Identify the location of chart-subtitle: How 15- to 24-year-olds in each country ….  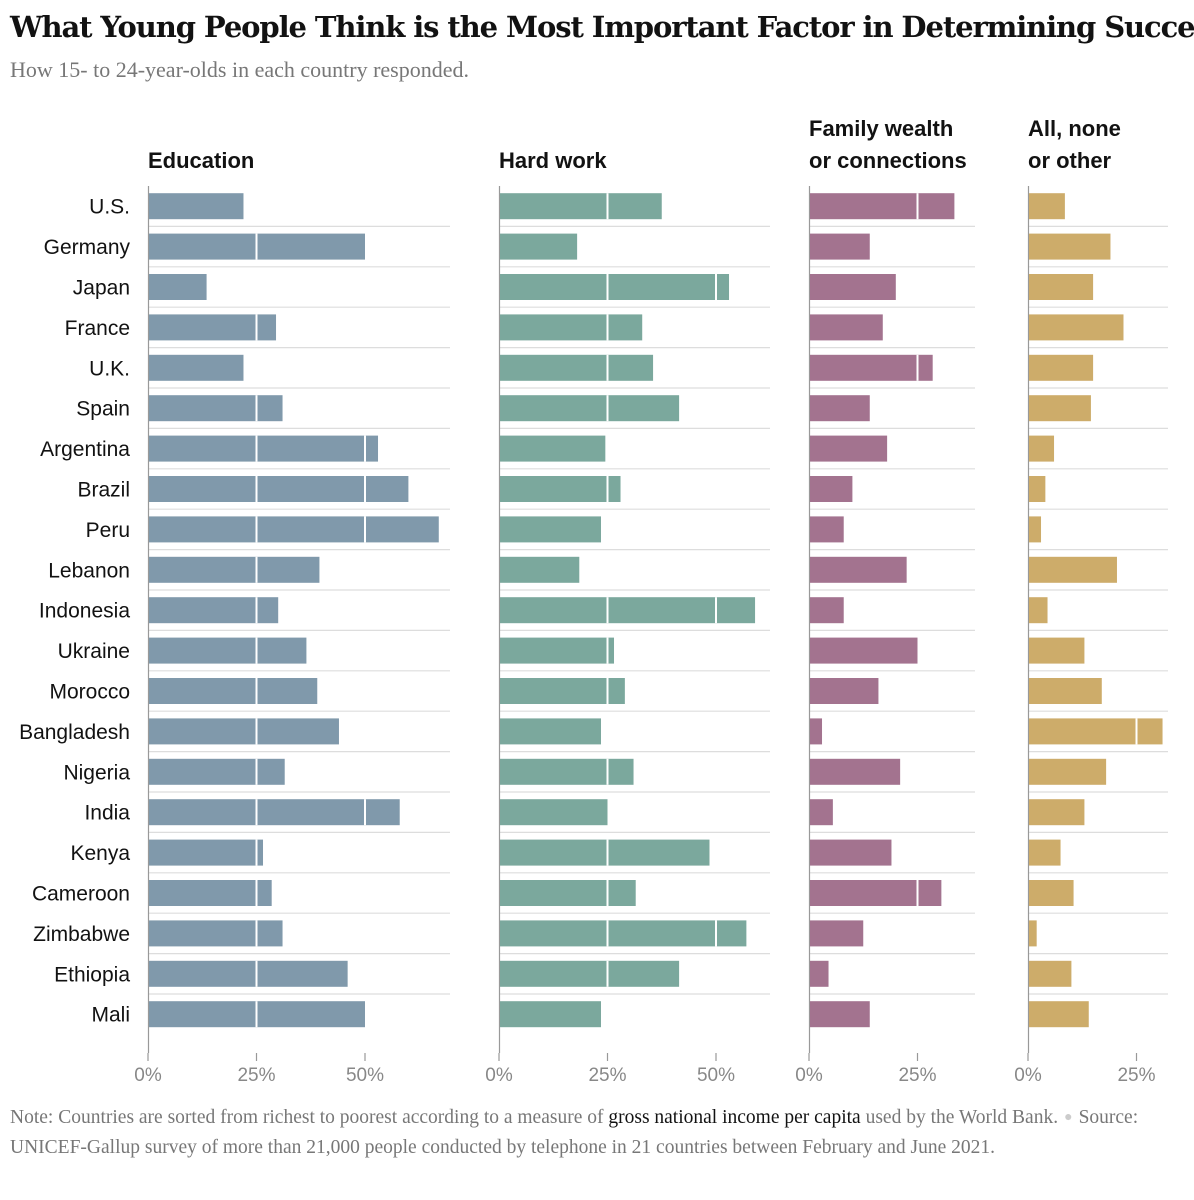
(239, 69).